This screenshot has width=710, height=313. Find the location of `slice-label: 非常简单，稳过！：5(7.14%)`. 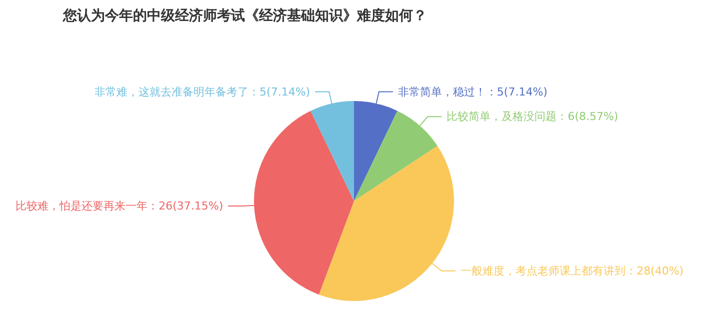

slice-label: 非常简单，稳过！：5(7.14%) is located at coordinates (473, 91).